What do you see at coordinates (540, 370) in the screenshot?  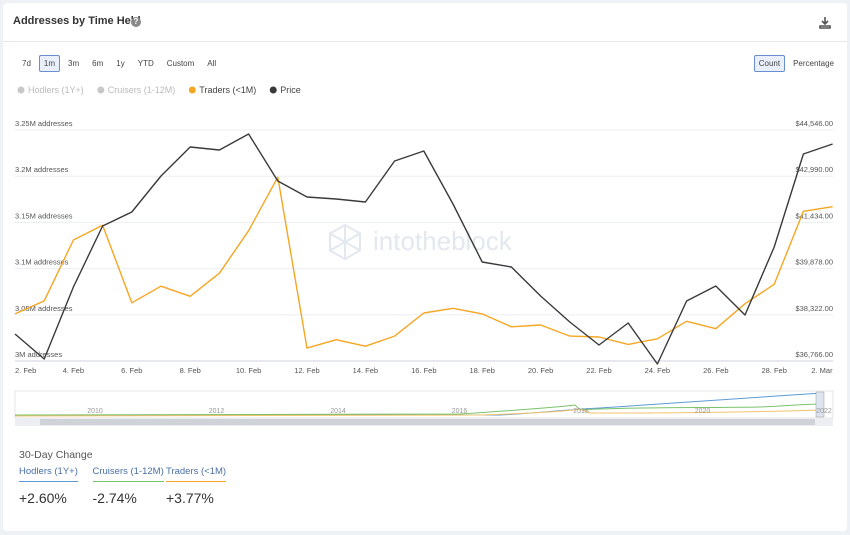 I see `x-tick-label: 20. Feb` at bounding box center [540, 370].